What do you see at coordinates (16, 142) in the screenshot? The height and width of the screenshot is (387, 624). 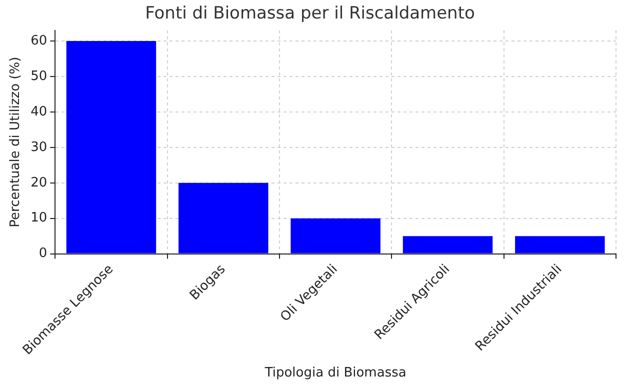 I see `y-axis-title: Percentuale di Utilizzo (%)` at bounding box center [16, 142].